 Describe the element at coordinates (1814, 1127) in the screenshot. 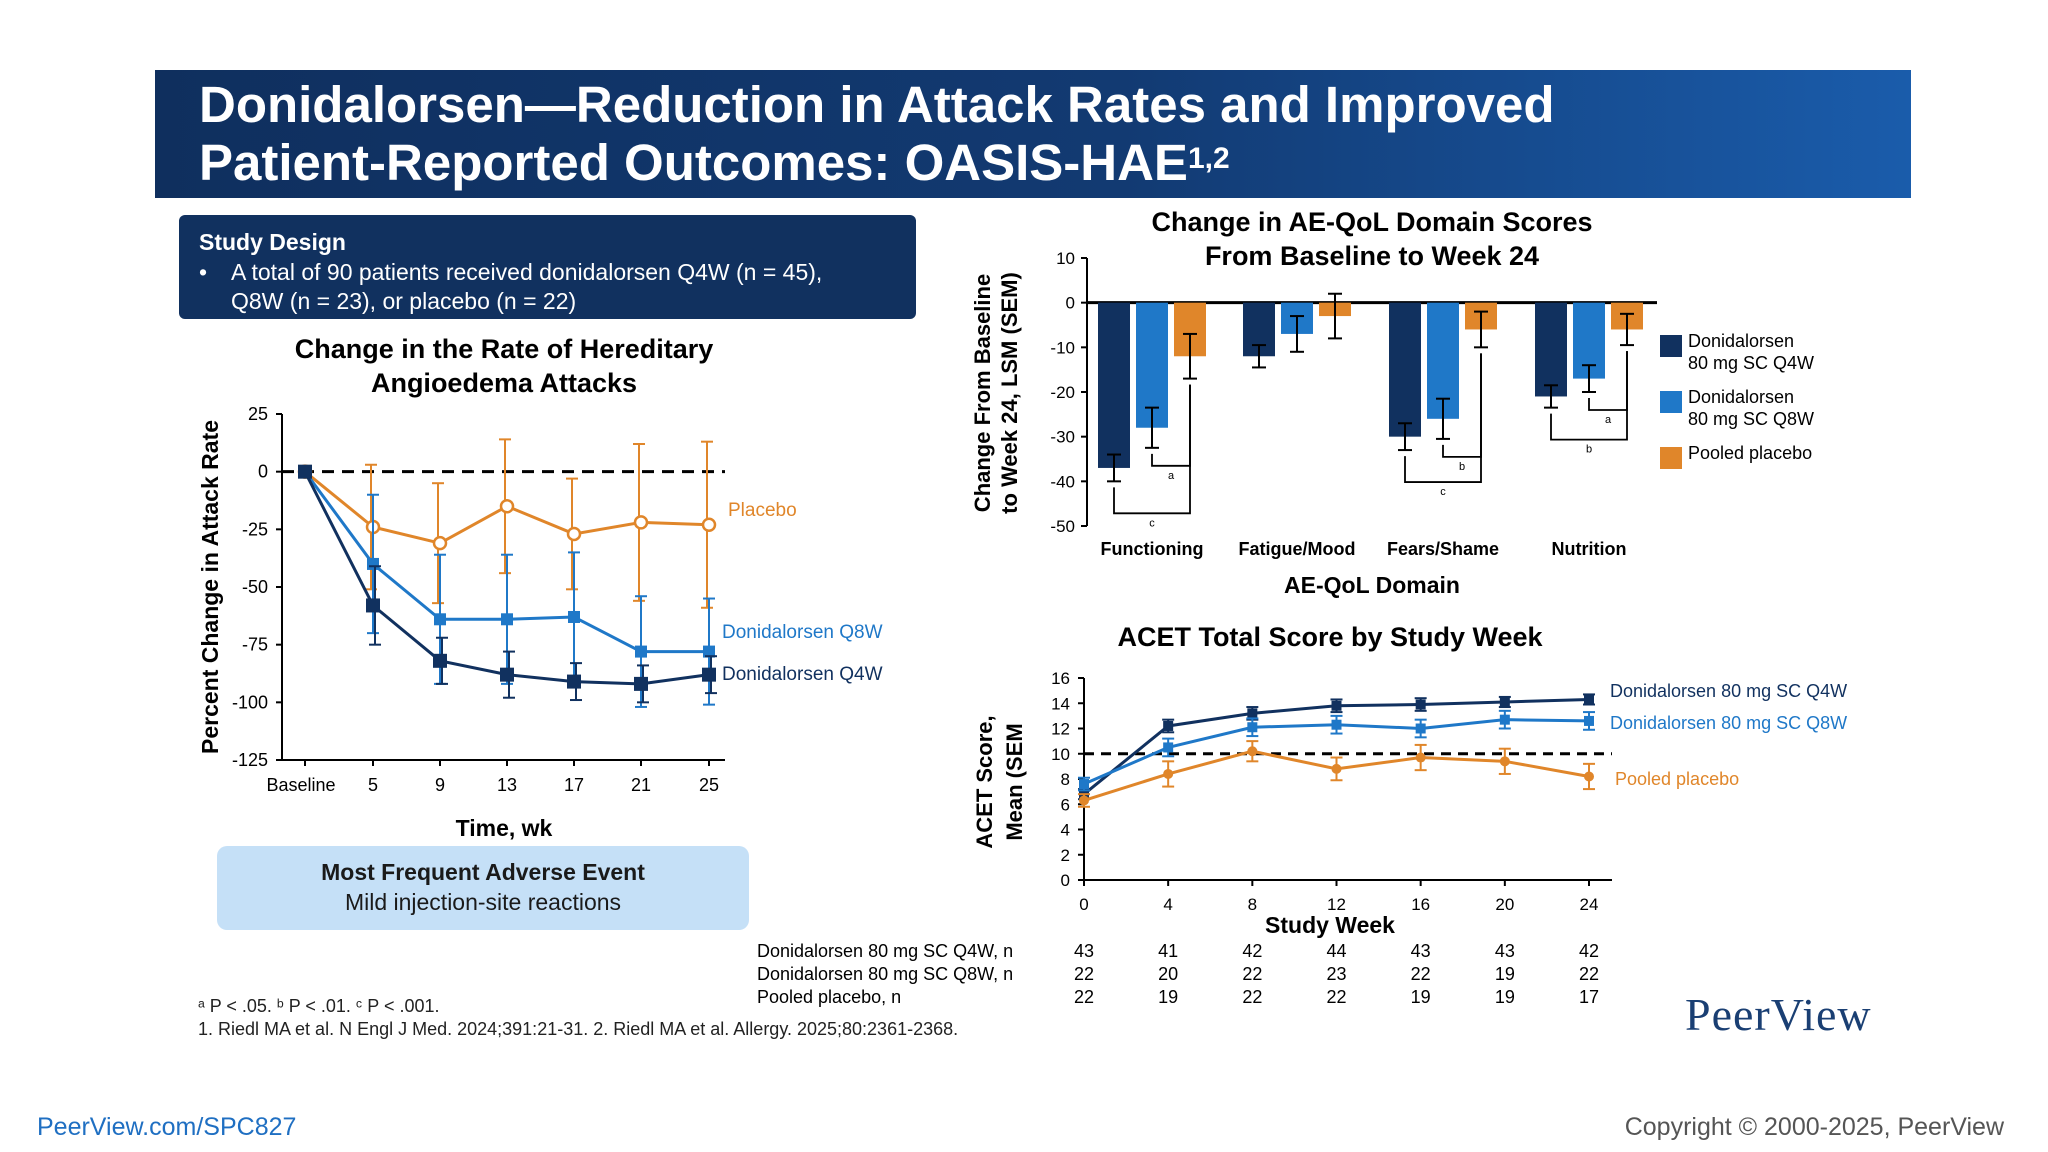

I see `copyright-text: Copyright © 2000-2025, PeerView` at that location.